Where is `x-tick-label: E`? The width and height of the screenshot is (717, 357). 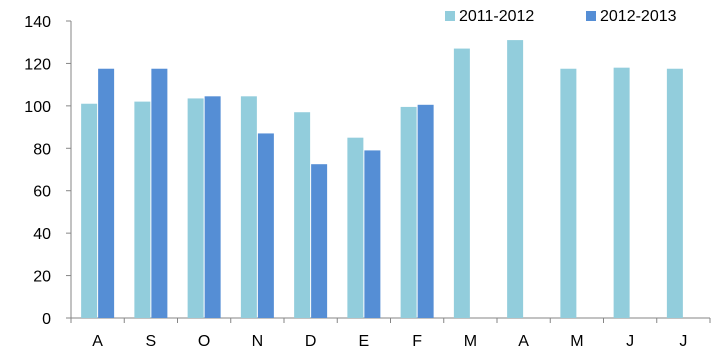 x-tick-label: E is located at coordinates (364, 341).